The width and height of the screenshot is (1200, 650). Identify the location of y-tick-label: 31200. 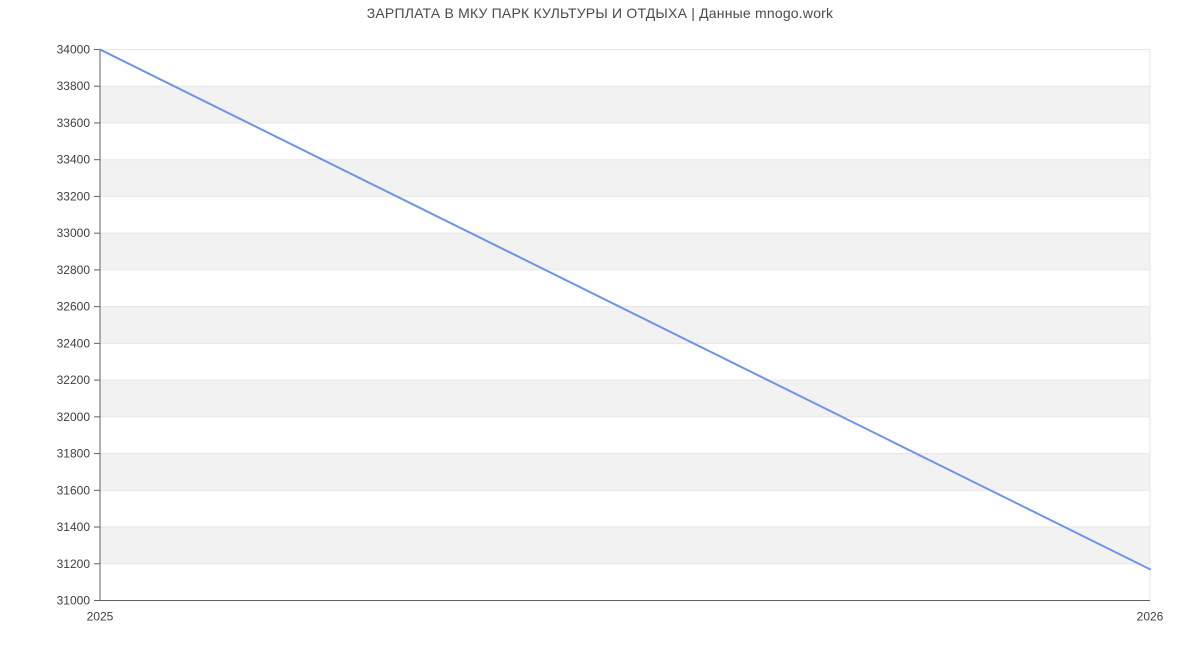
(74, 564).